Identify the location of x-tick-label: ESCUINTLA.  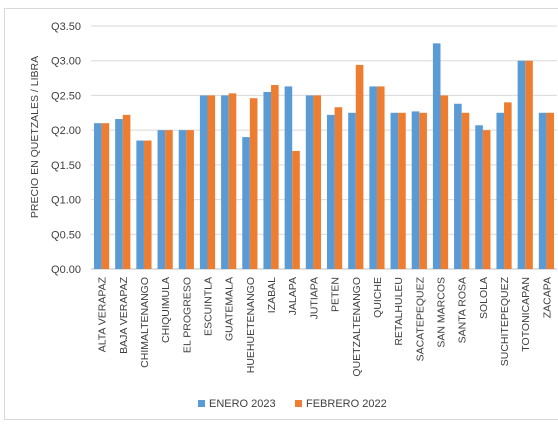
(209, 306).